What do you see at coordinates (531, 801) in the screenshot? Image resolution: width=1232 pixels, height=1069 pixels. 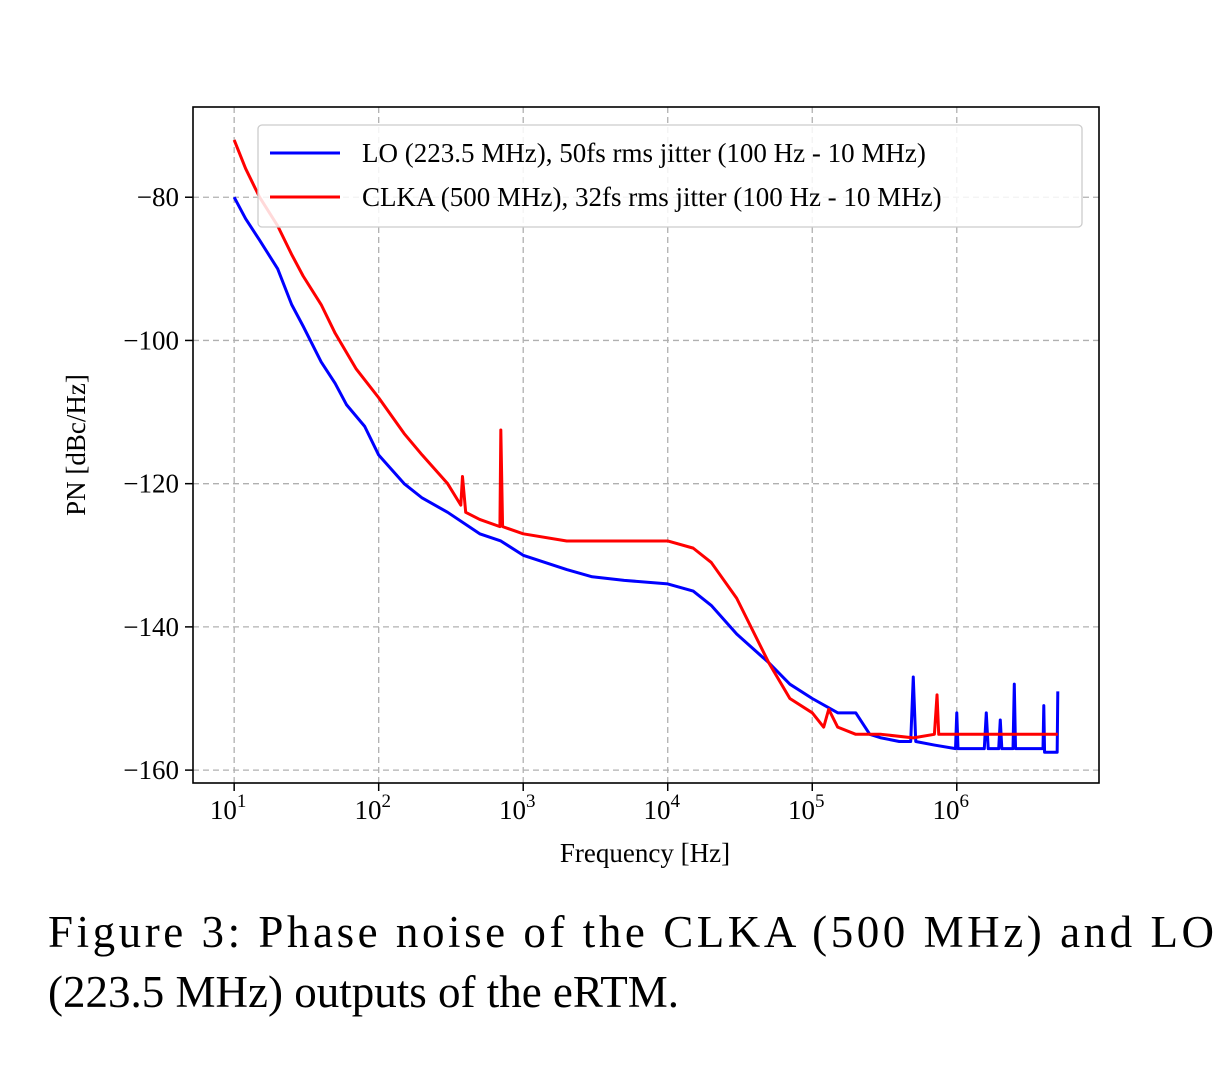 I see `x-tick-exponent: 3` at bounding box center [531, 801].